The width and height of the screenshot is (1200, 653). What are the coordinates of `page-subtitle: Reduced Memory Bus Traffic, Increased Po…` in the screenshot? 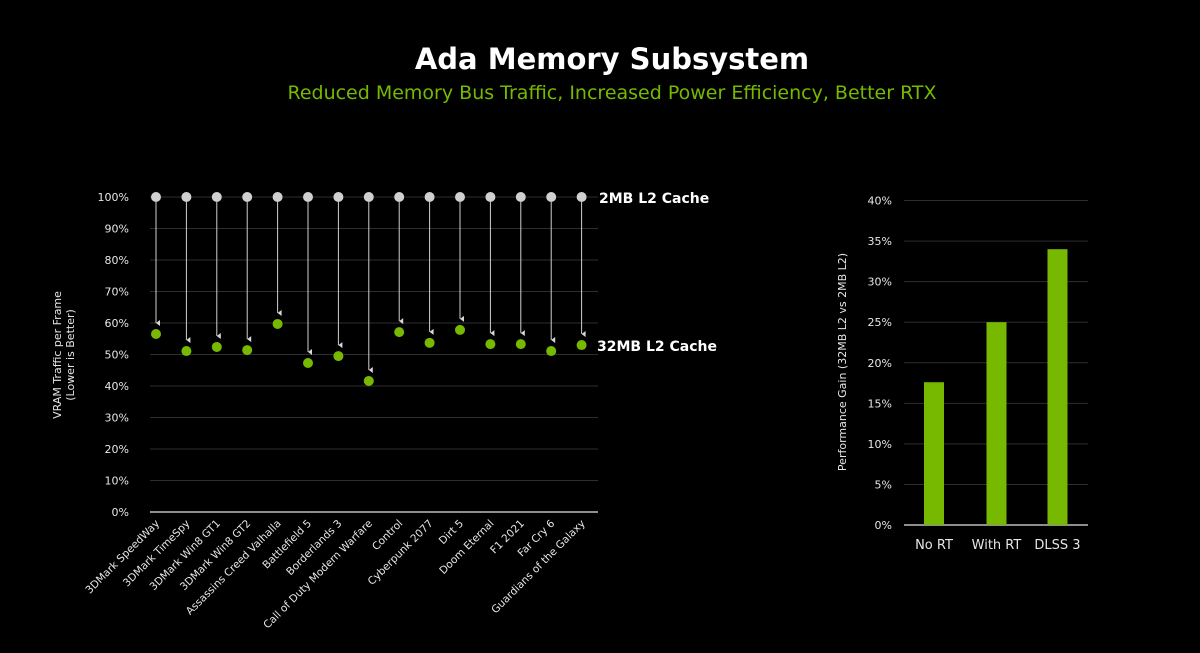 It's located at (612, 93).